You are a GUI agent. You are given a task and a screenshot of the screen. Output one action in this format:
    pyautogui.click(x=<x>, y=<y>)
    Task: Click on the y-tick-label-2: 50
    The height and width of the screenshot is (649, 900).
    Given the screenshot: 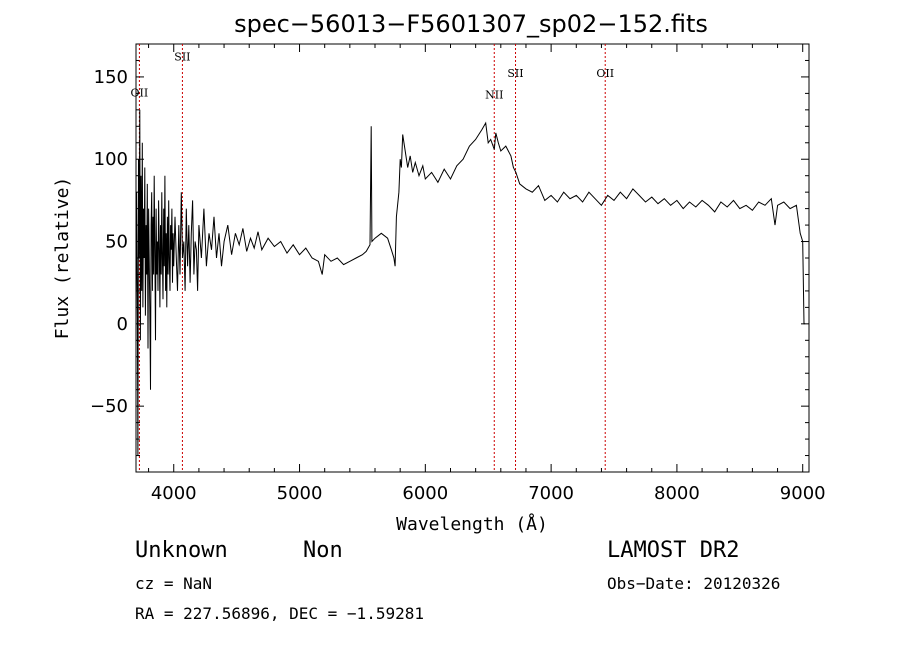 What is the action you would take?
    pyautogui.click(x=116, y=242)
    